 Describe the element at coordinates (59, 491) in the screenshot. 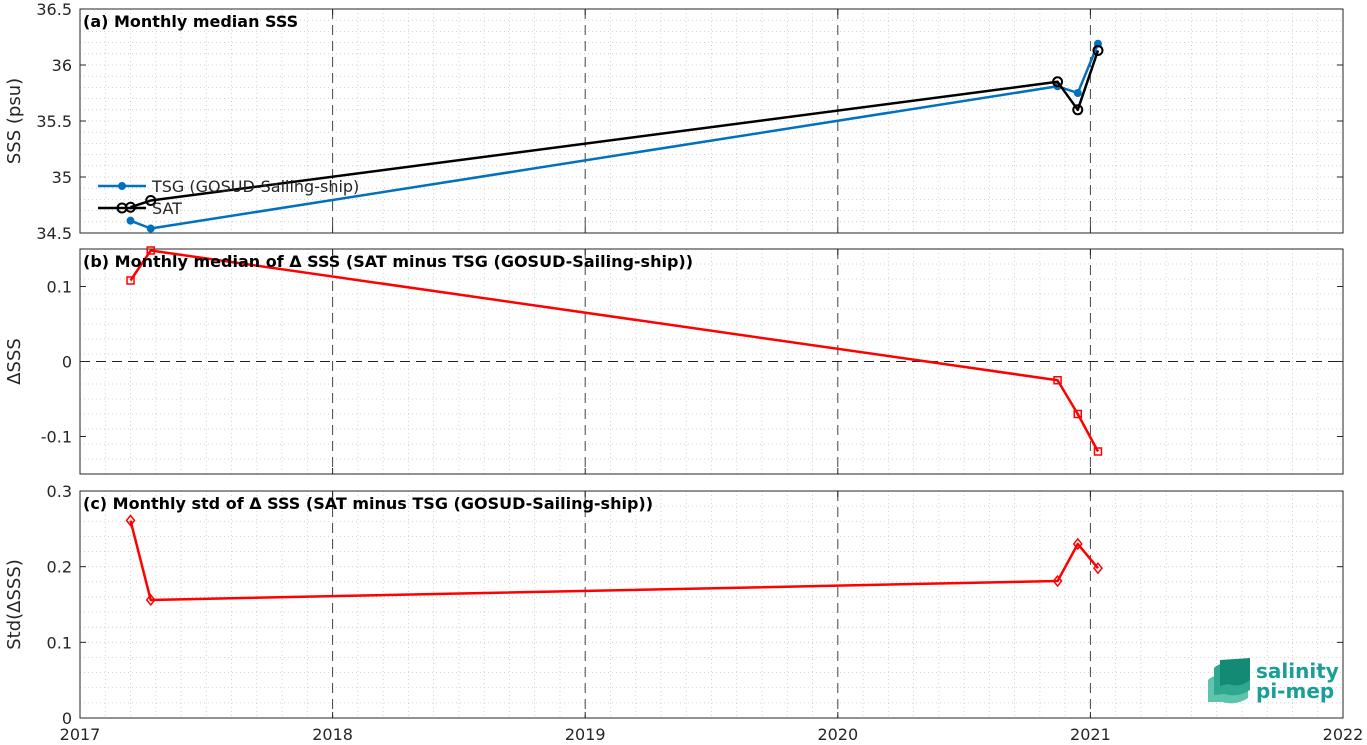

I see `y-tick-label: 0.3` at that location.